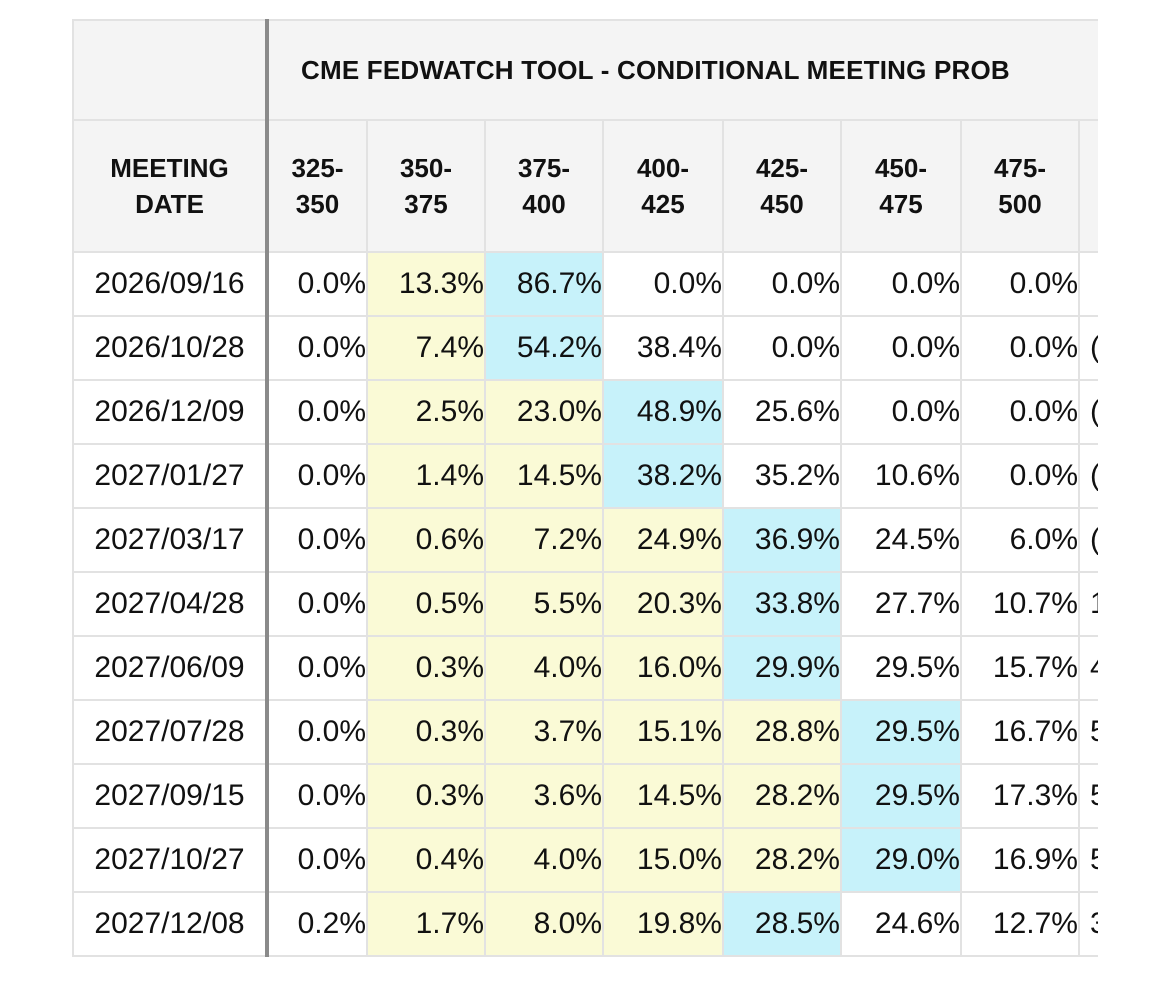 The width and height of the screenshot is (1170, 986). What do you see at coordinates (544, 540) in the screenshot?
I see `probability-cell: 7.2%` at bounding box center [544, 540].